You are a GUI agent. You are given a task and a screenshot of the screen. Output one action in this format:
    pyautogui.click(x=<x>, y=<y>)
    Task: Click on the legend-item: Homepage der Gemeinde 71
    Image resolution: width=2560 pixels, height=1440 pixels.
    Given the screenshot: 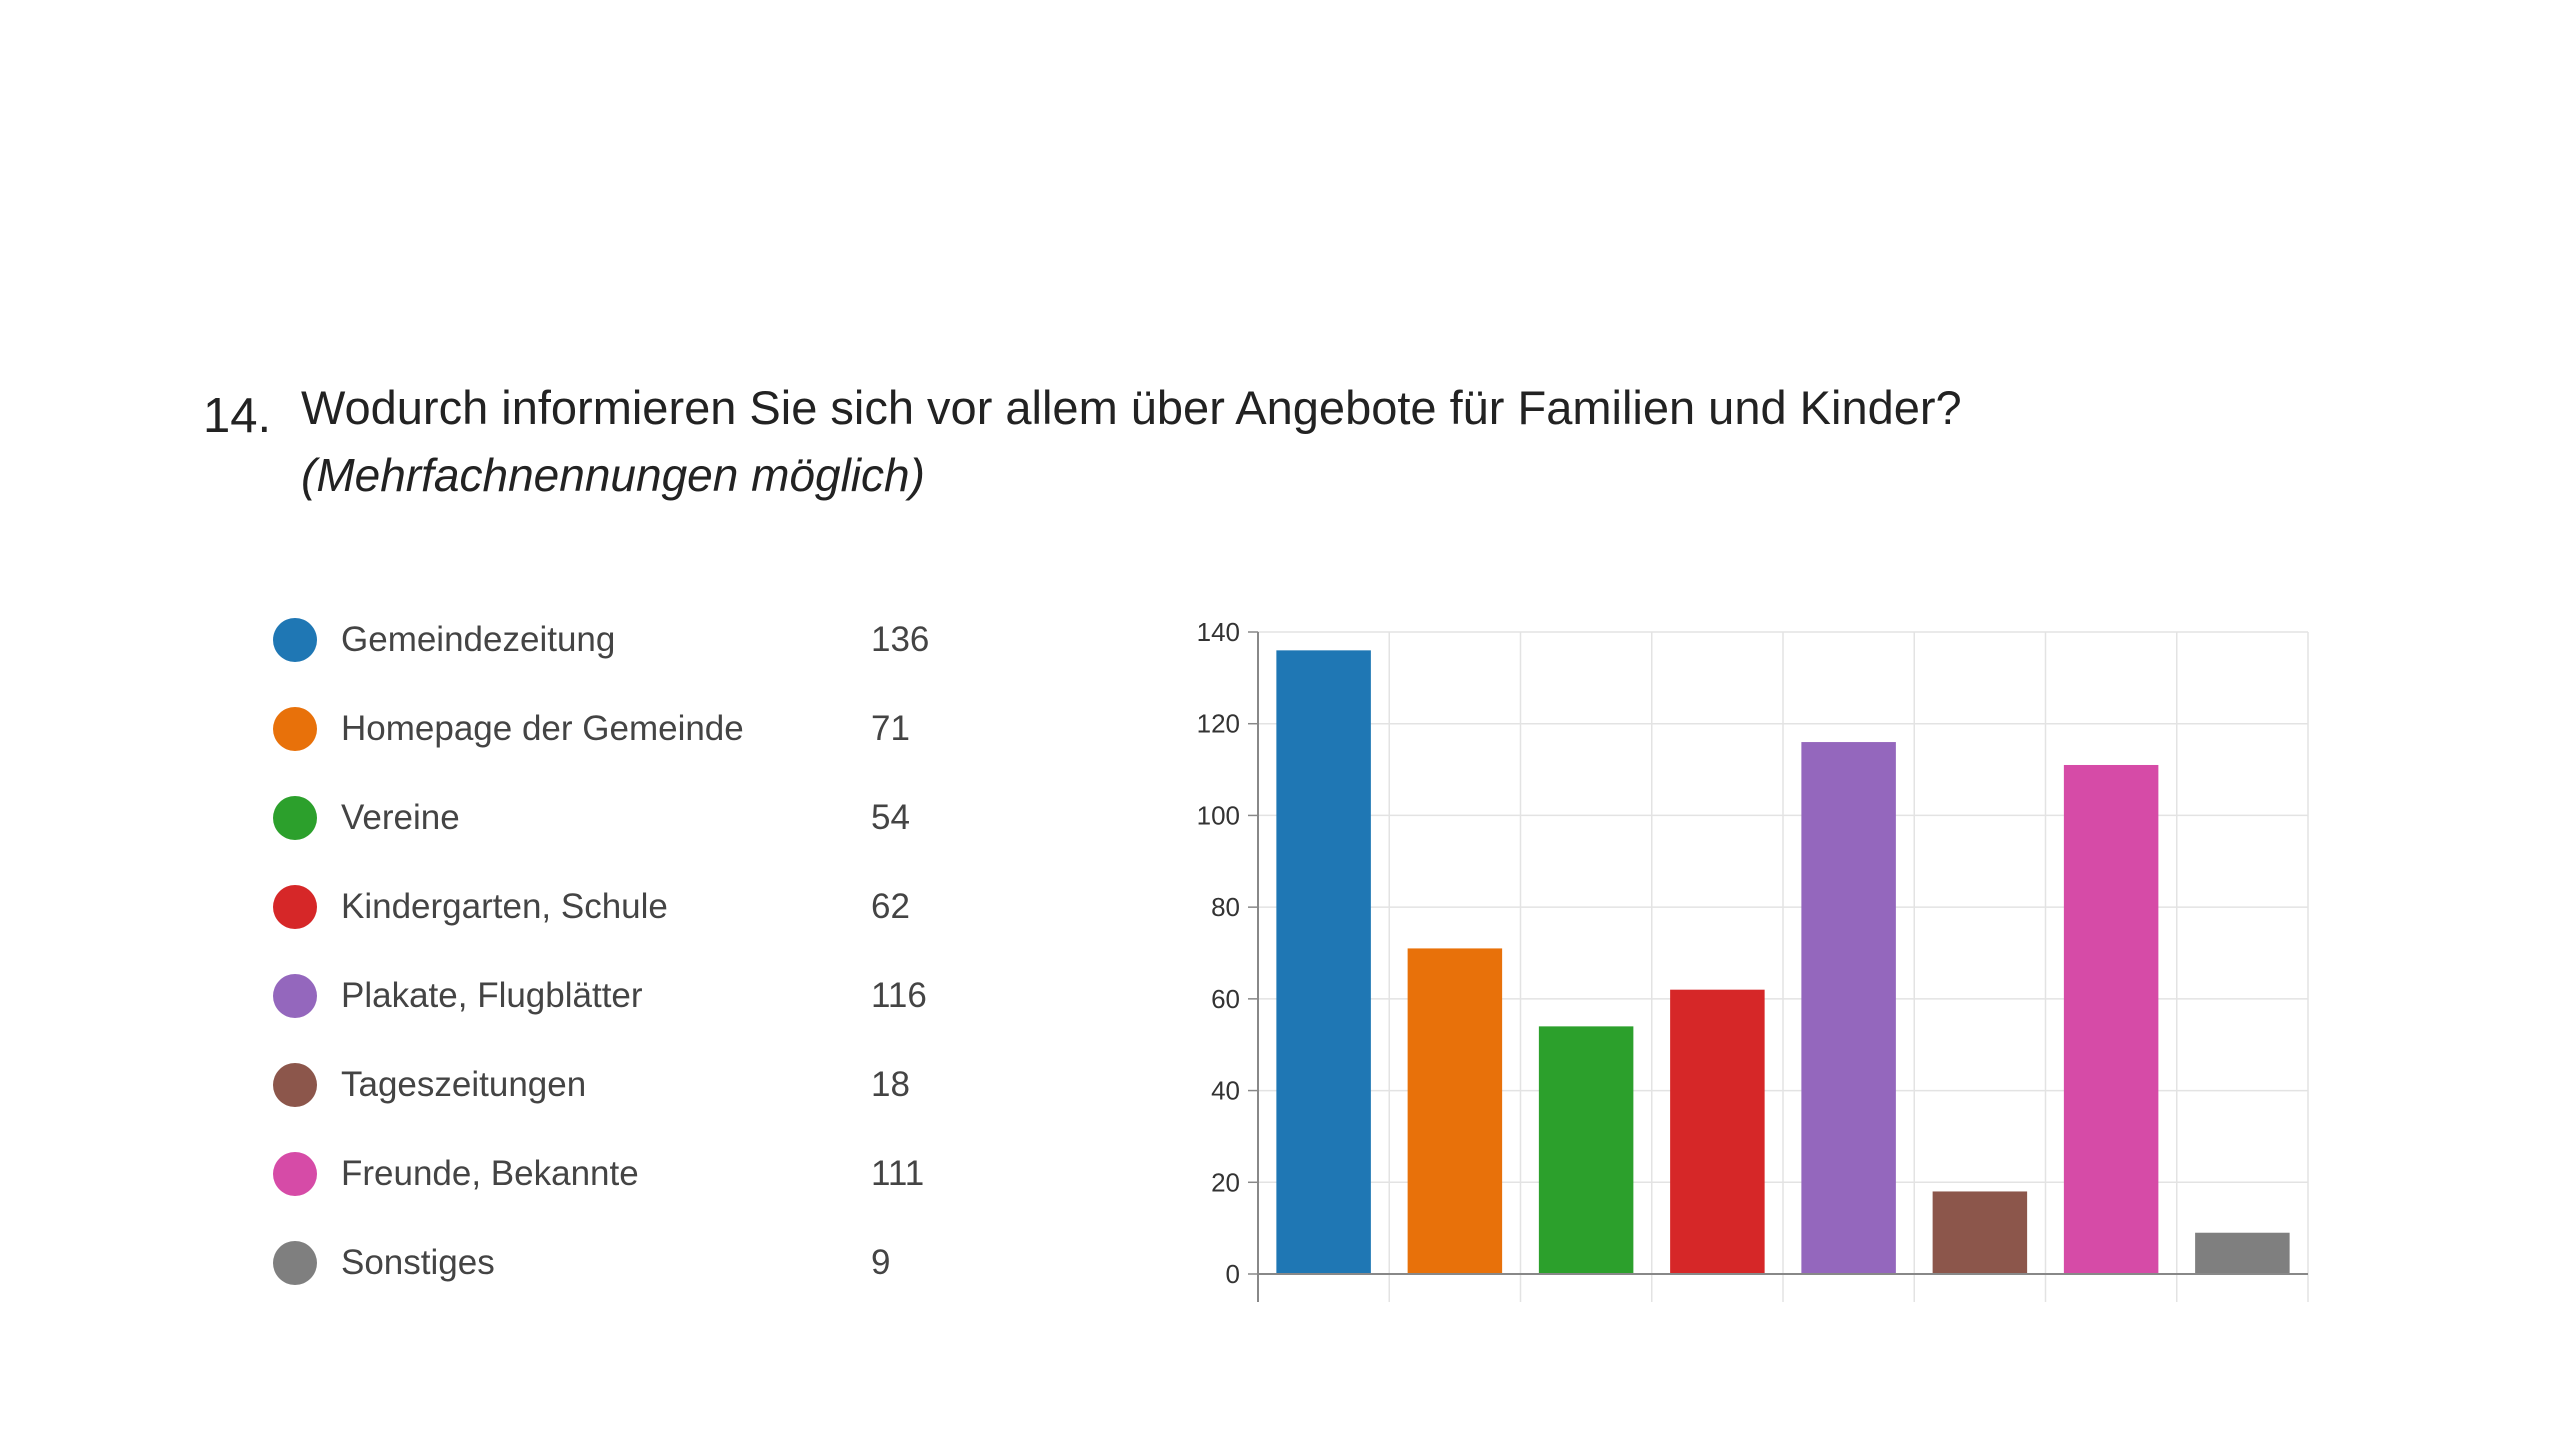 What is the action you would take?
    pyautogui.click(x=633, y=729)
    